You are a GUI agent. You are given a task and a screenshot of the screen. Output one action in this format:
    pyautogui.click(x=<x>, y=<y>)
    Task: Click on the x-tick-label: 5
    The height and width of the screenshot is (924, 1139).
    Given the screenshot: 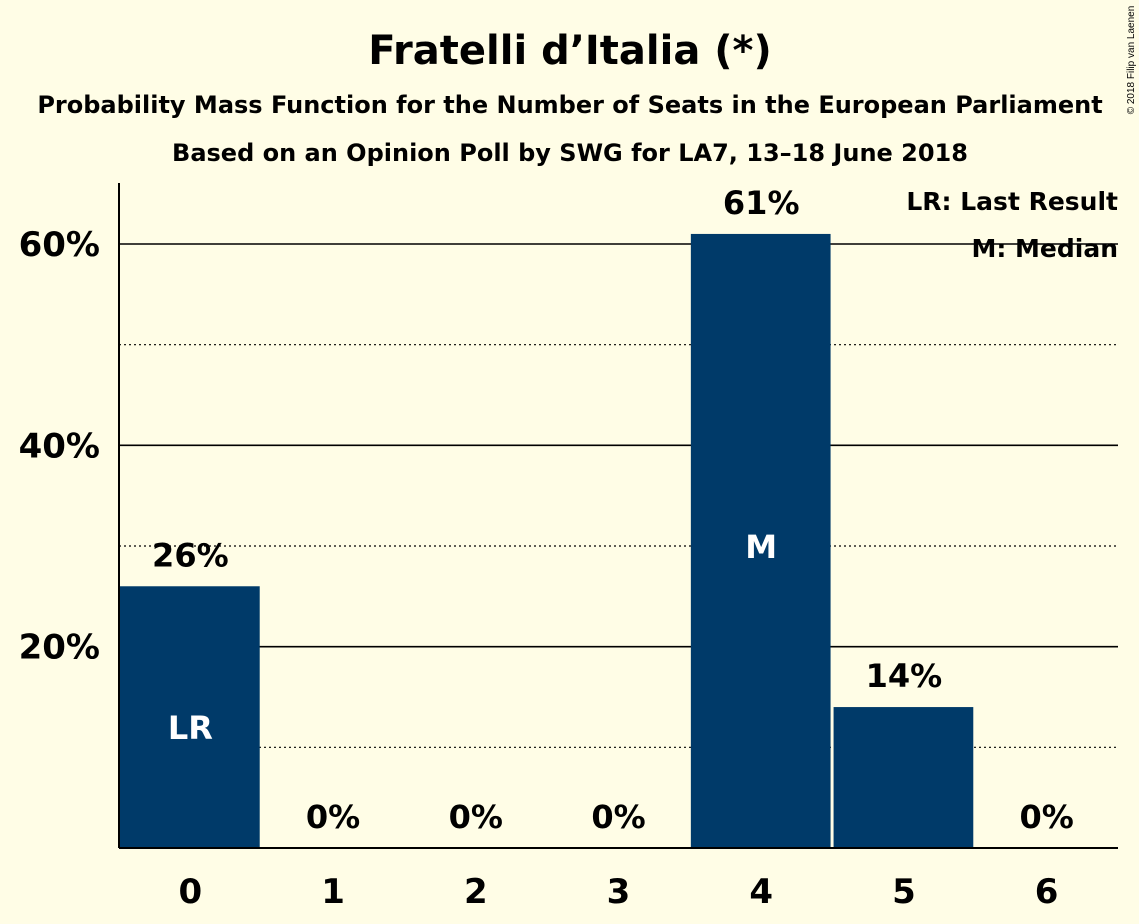 What is the action you would take?
    pyautogui.click(x=904, y=892)
    